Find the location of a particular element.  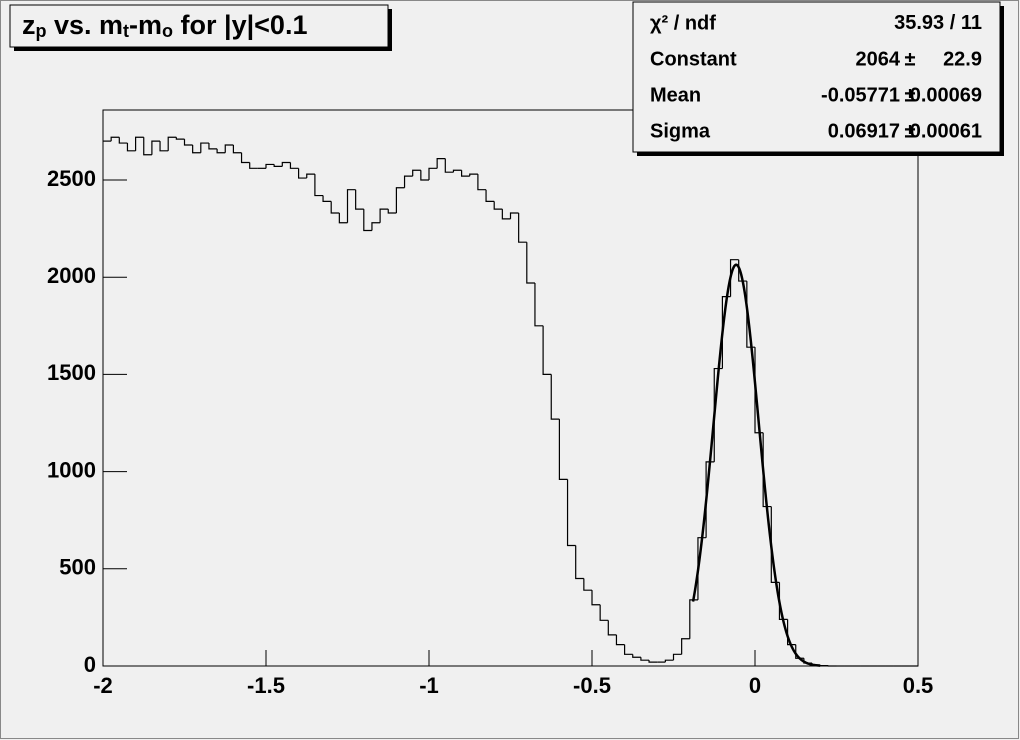

stat-label: χ² / ndf is located at coordinates (683, 23).